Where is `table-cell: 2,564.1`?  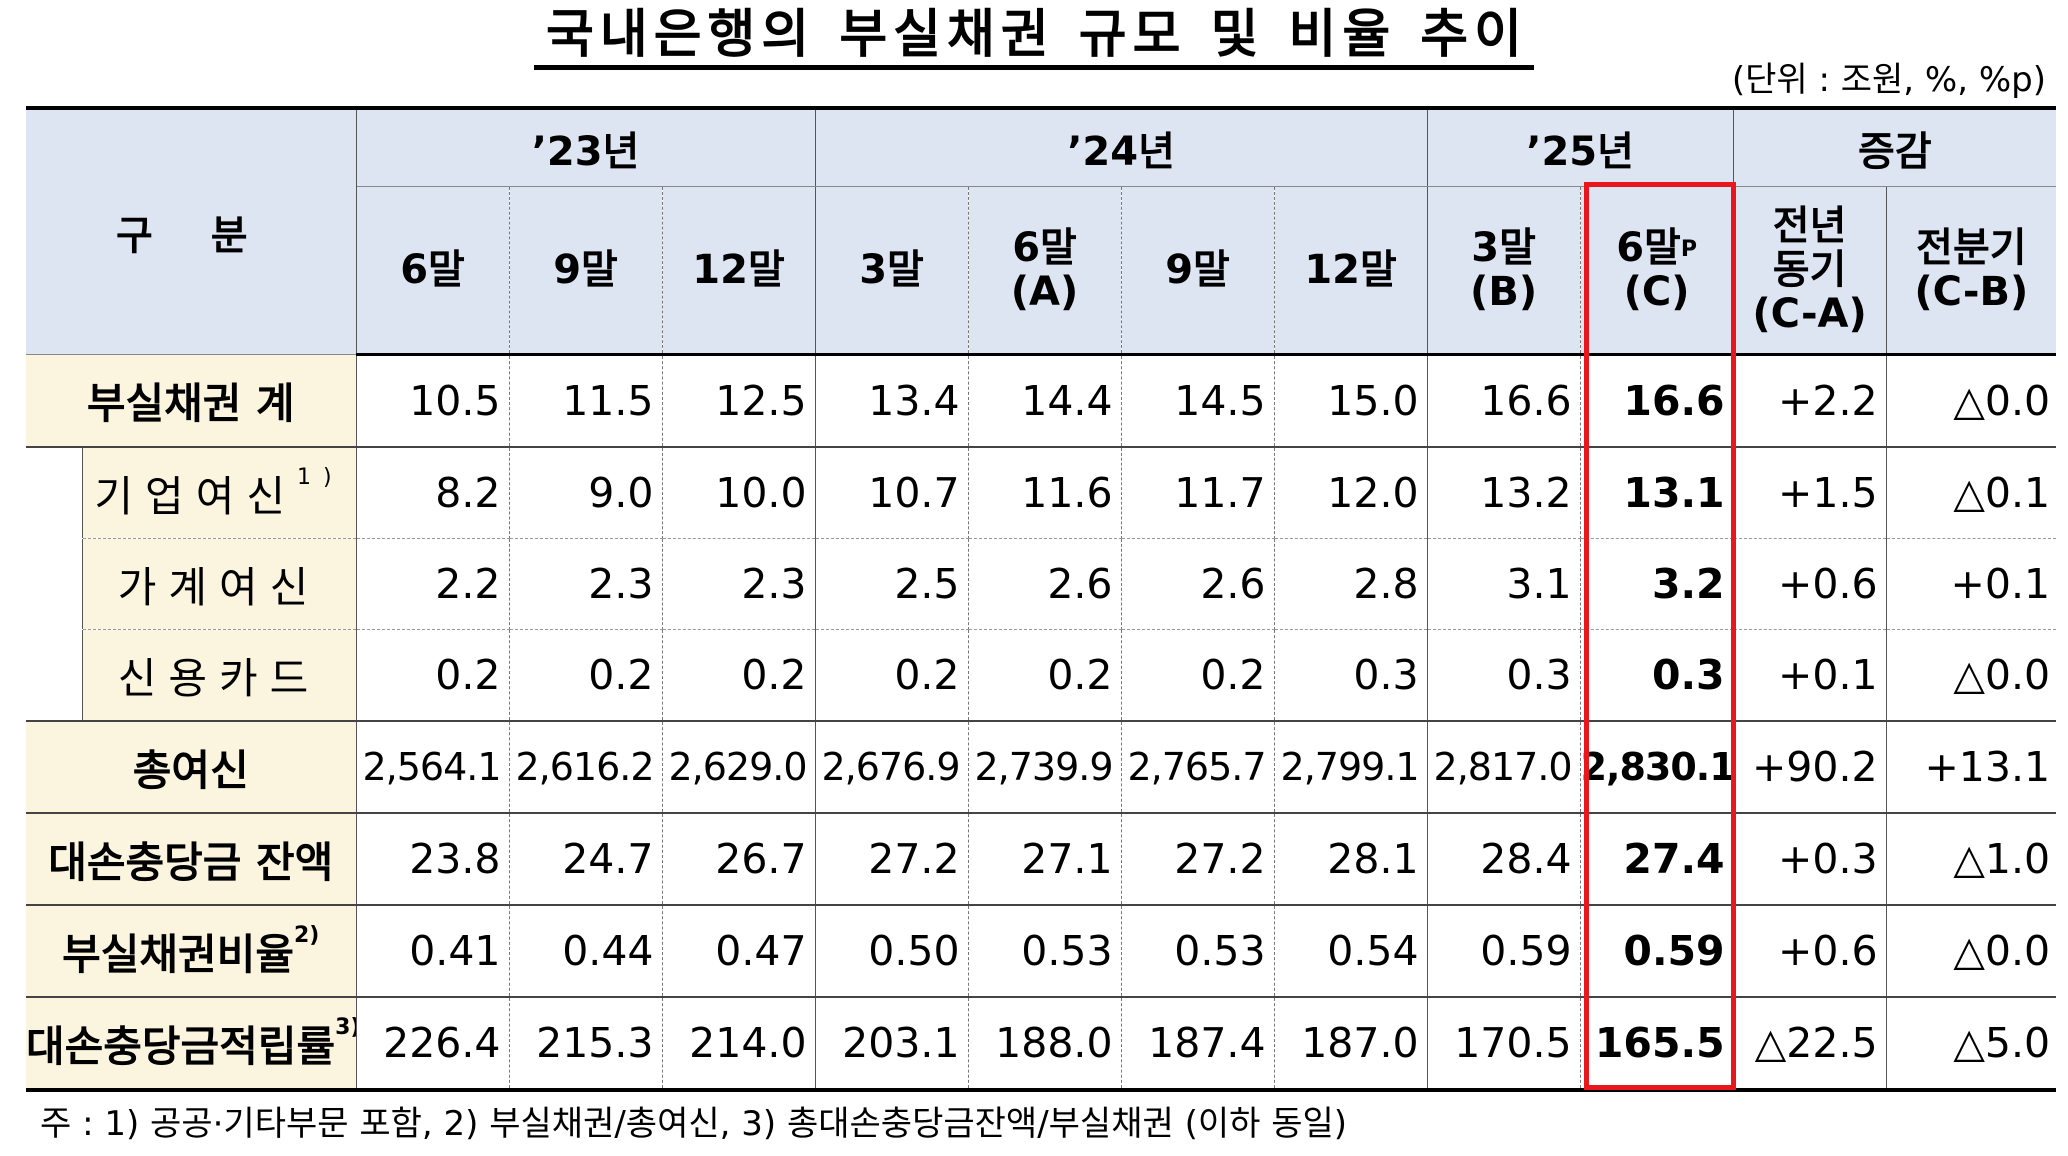 table-cell: 2,564.1 is located at coordinates (433, 767).